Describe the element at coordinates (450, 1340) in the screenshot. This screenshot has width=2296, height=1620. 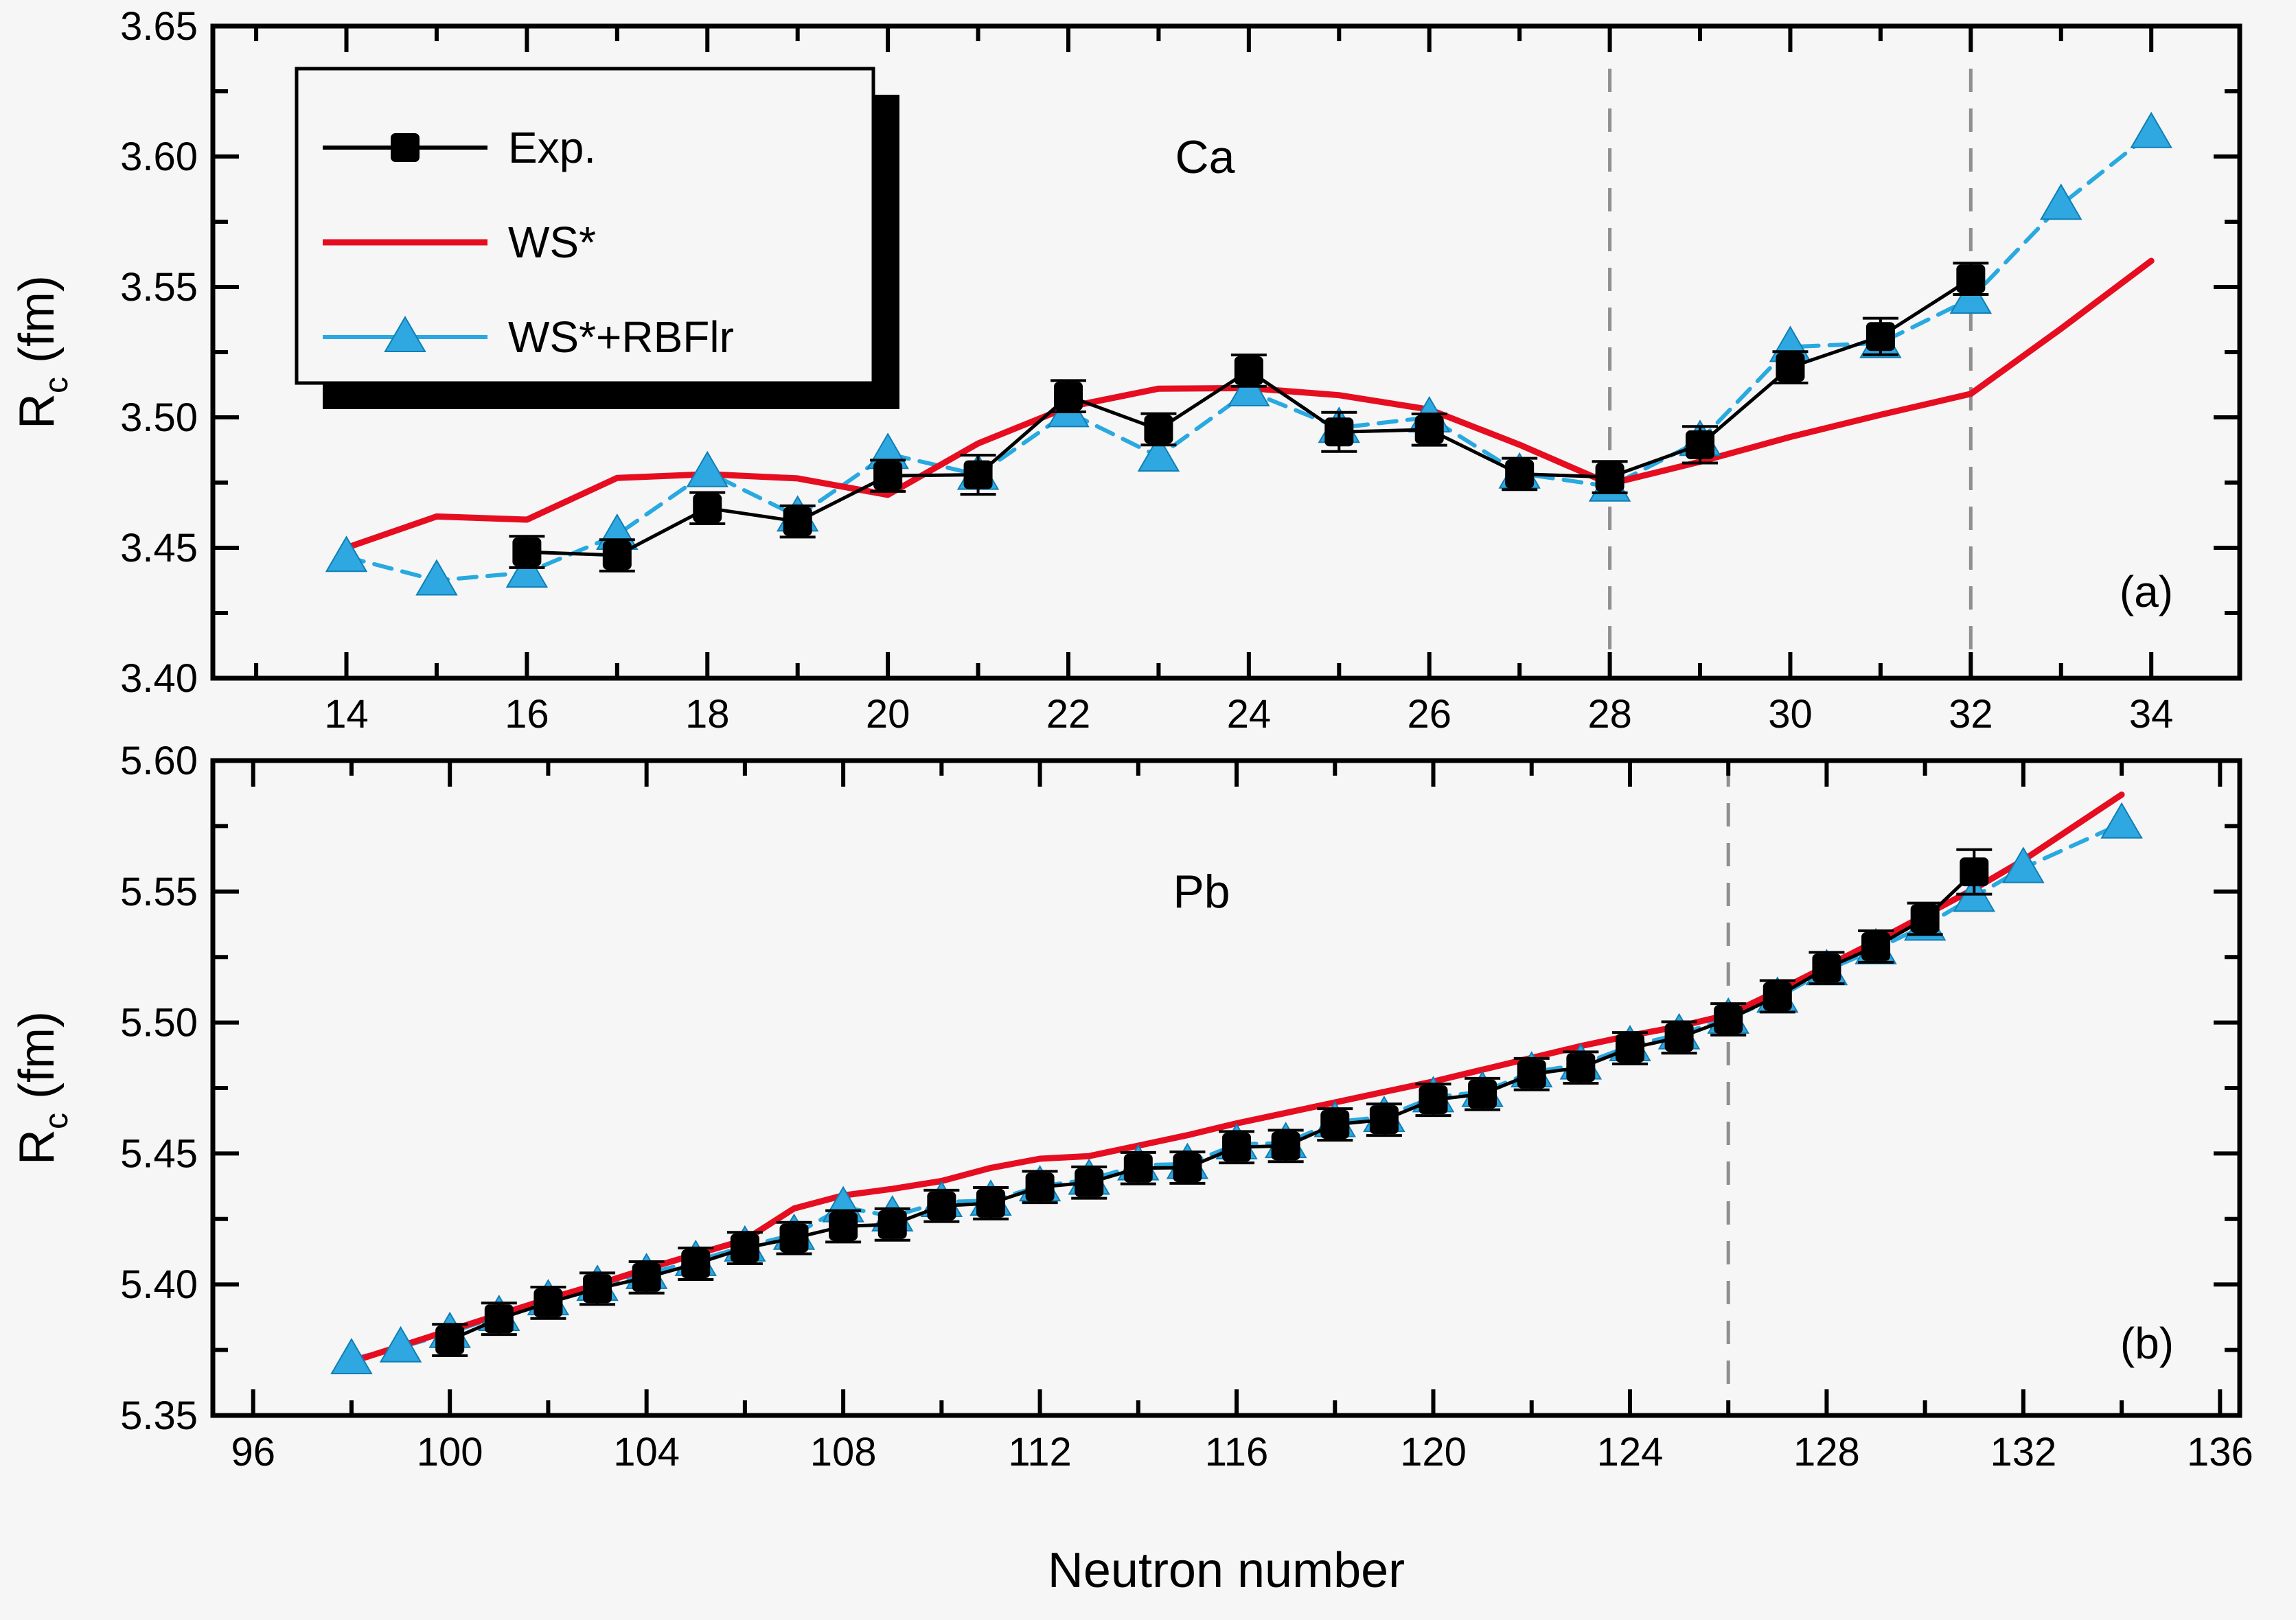
I see `square-marker-N100` at that location.